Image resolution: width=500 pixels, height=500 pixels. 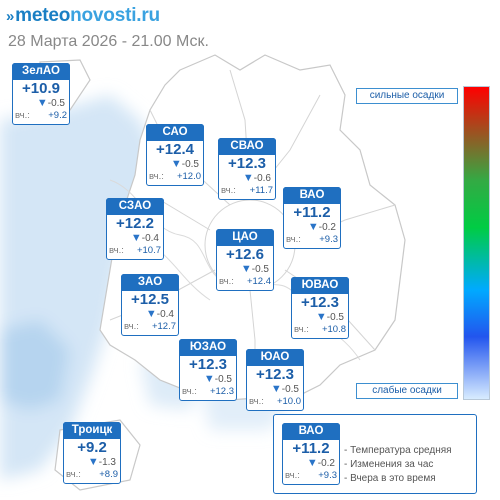 I want to click on forecast-datetime: 28 Марта 2026 - 21.00 Мск., so click(x=108, y=41).